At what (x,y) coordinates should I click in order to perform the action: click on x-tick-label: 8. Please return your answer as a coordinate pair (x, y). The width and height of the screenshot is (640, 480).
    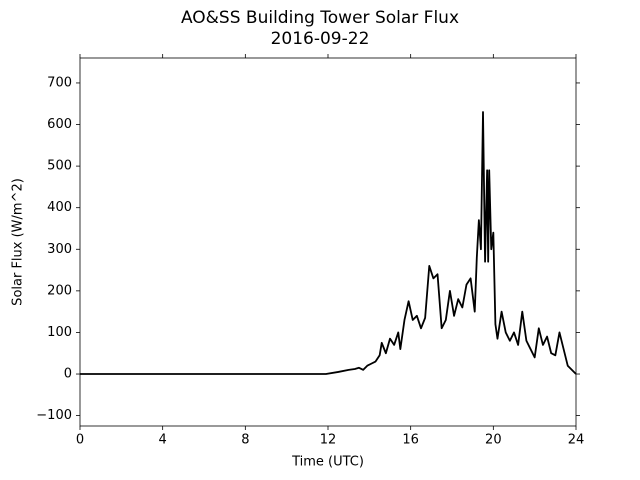
    Looking at the image, I should click on (245, 440).